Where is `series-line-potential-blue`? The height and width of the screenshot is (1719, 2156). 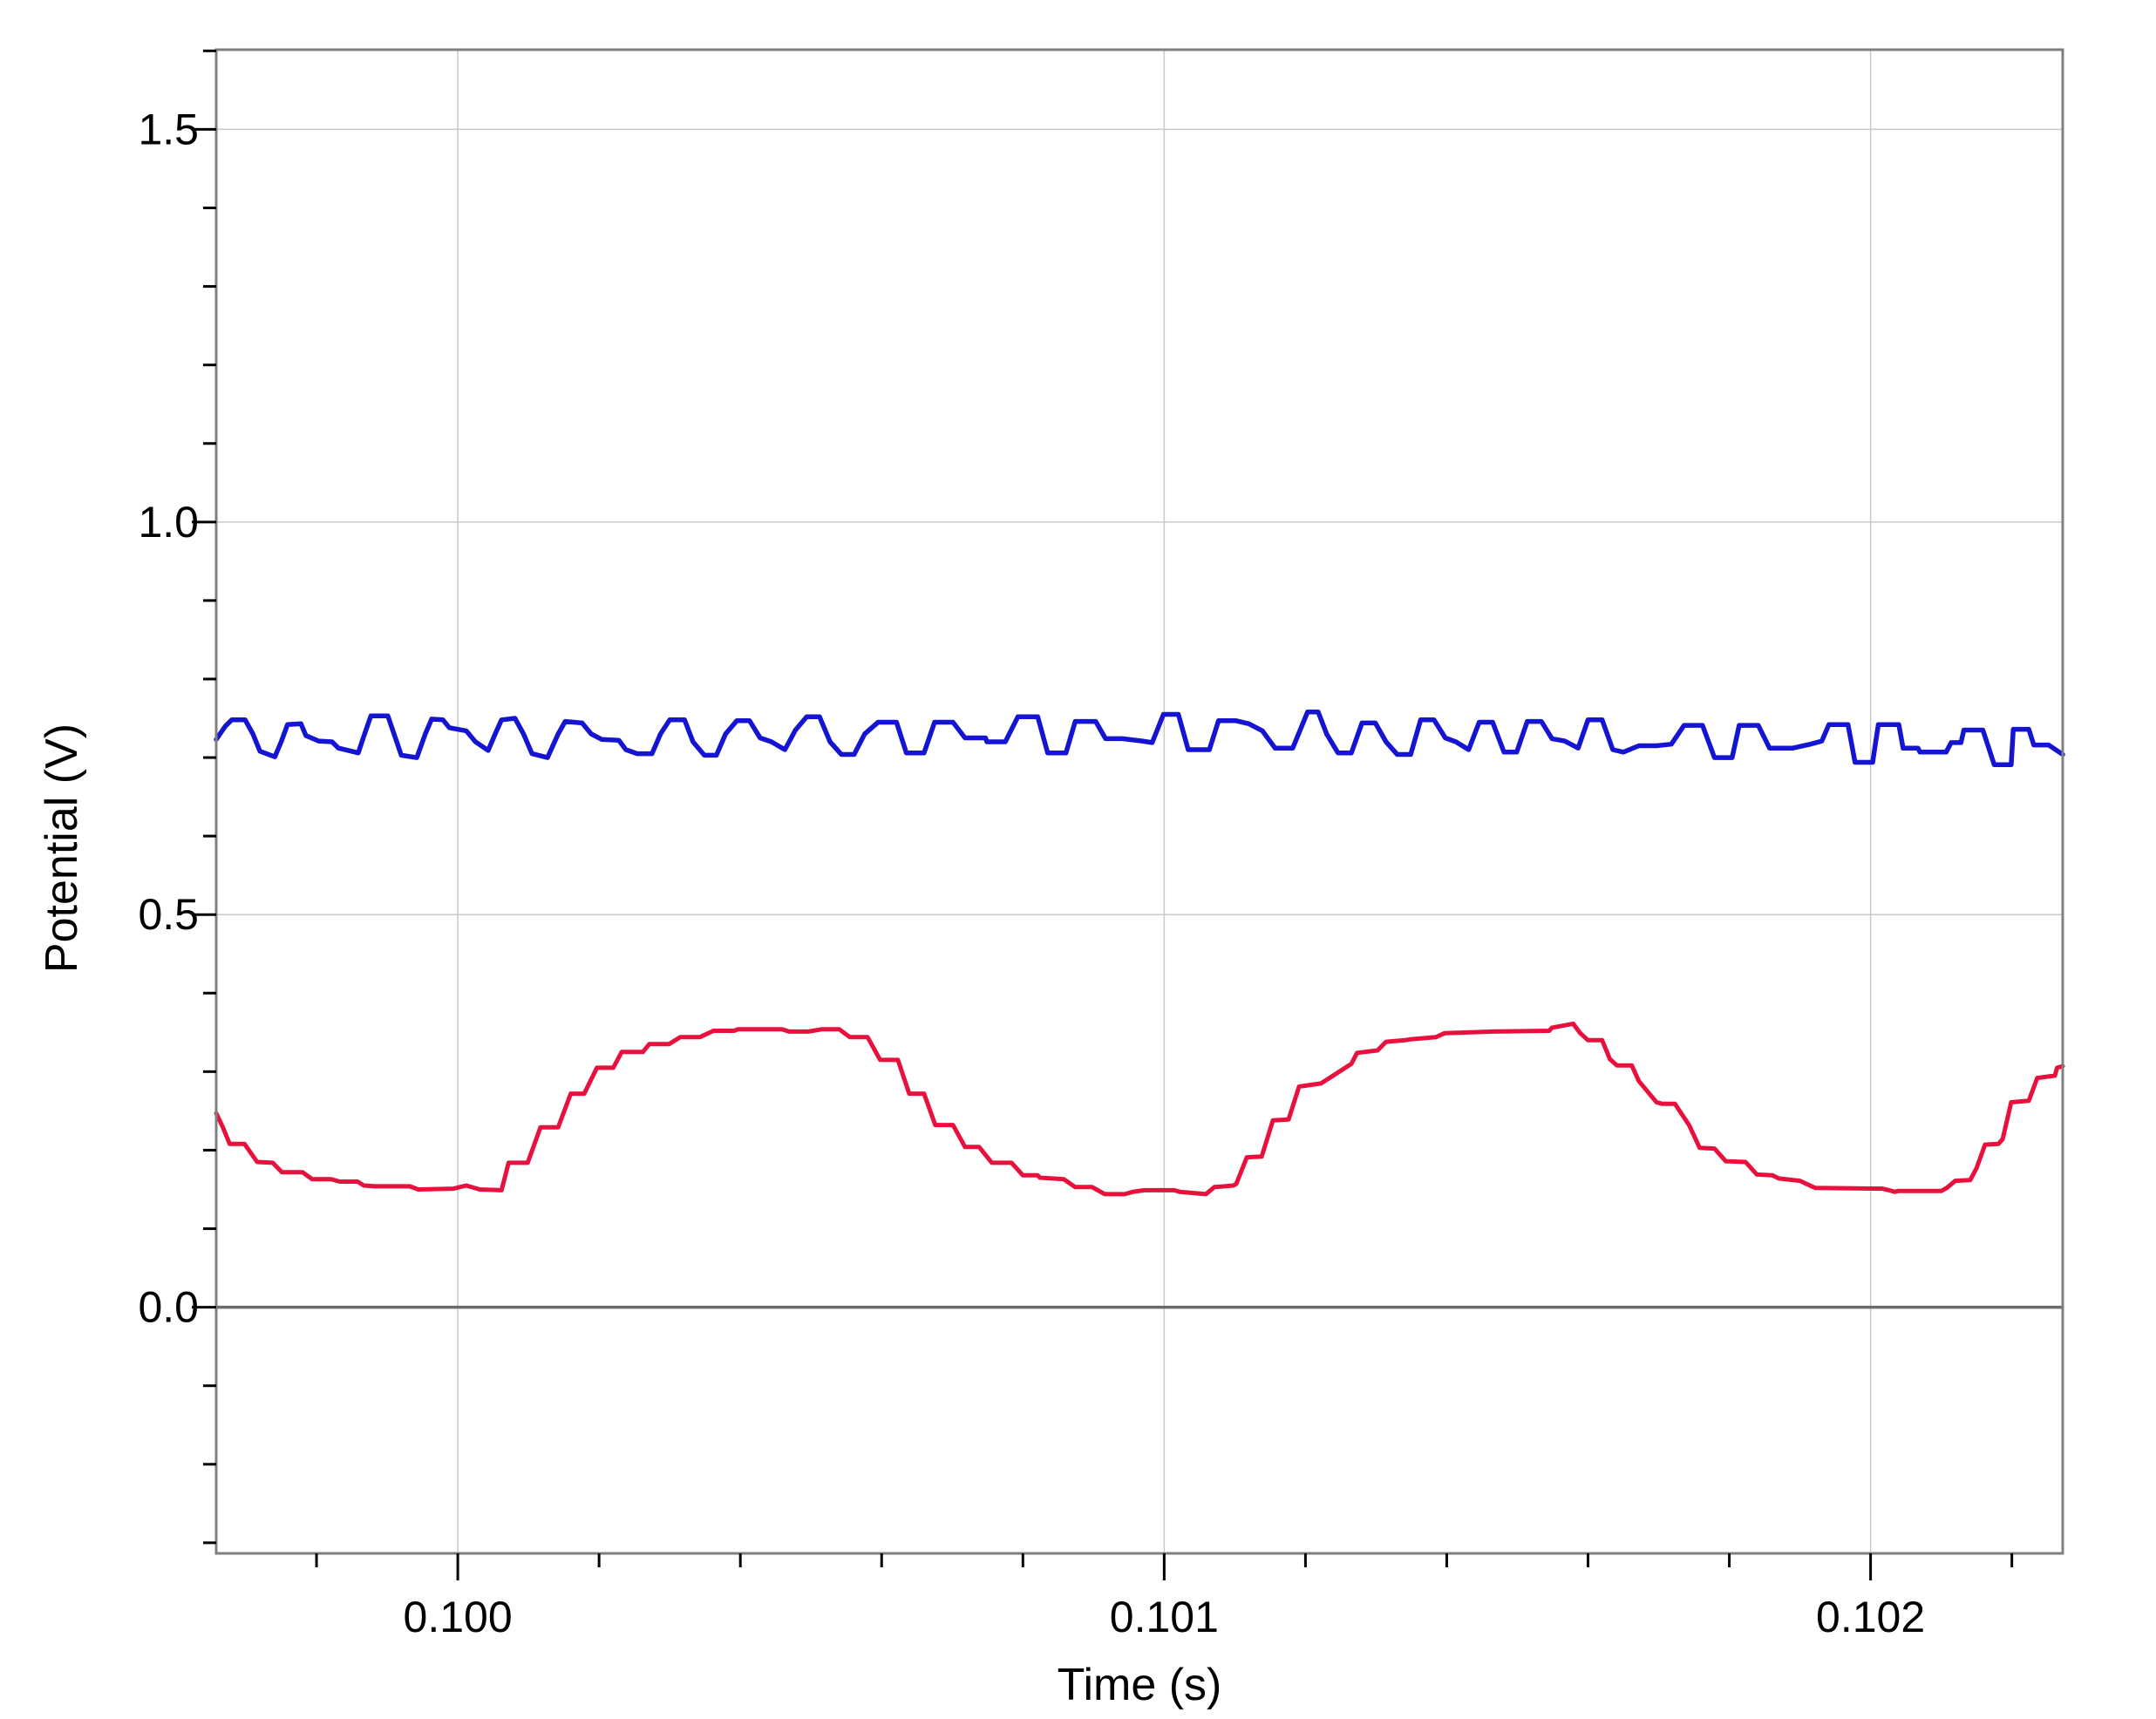 series-line-potential-blue is located at coordinates (1139, 738).